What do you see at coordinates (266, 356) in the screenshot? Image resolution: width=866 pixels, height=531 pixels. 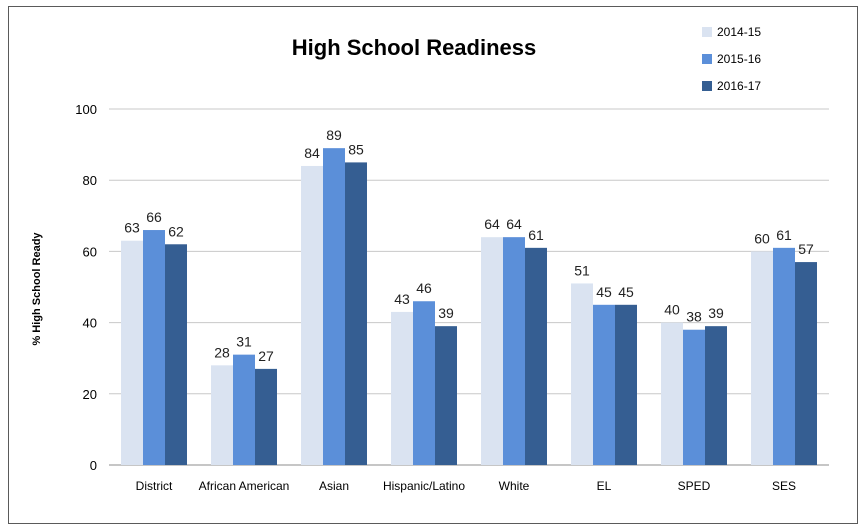 I see `data-label: 27` at bounding box center [266, 356].